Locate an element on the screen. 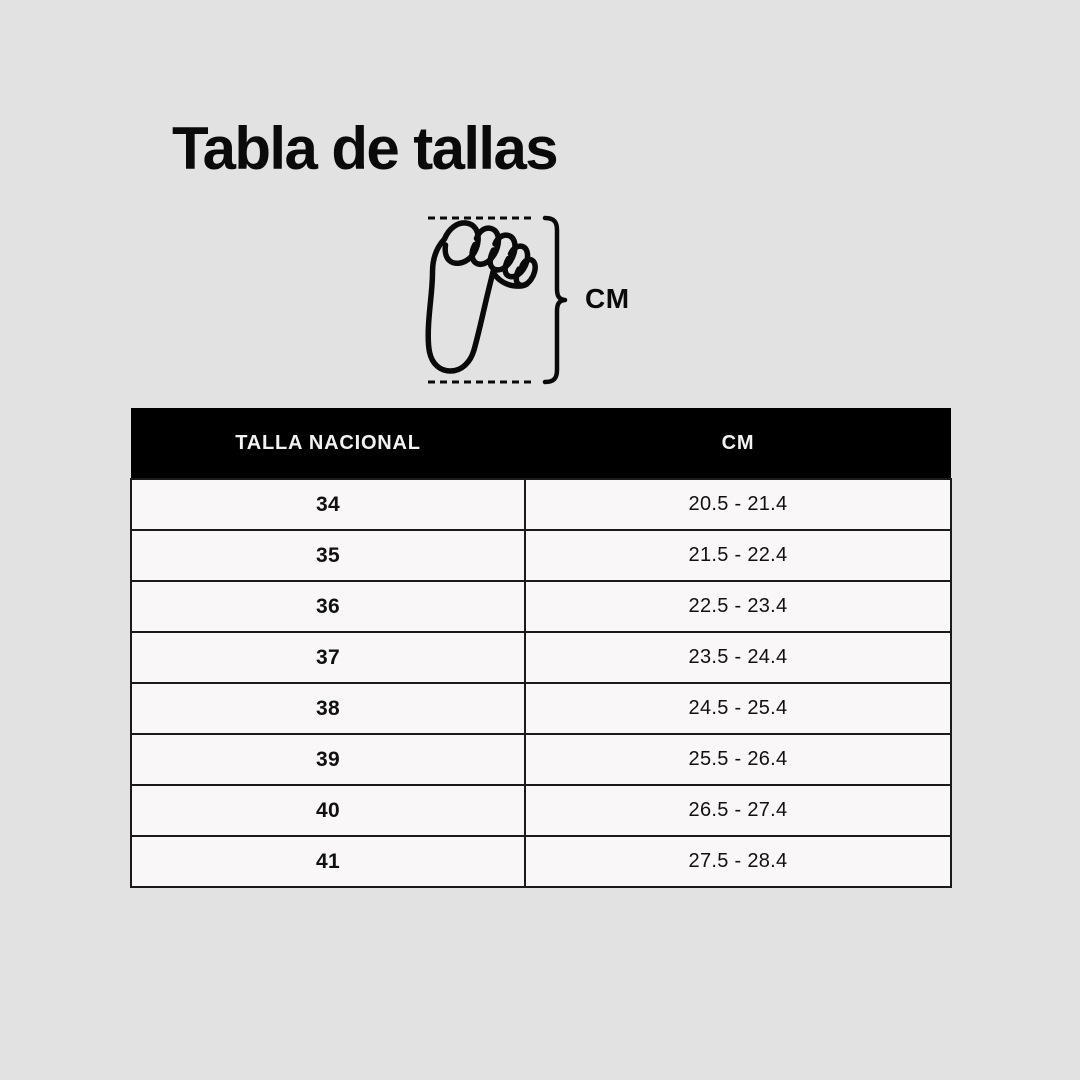 This screenshot has width=1080, height=1080. foot-measurement-diagram: CM is located at coordinates (545, 300).